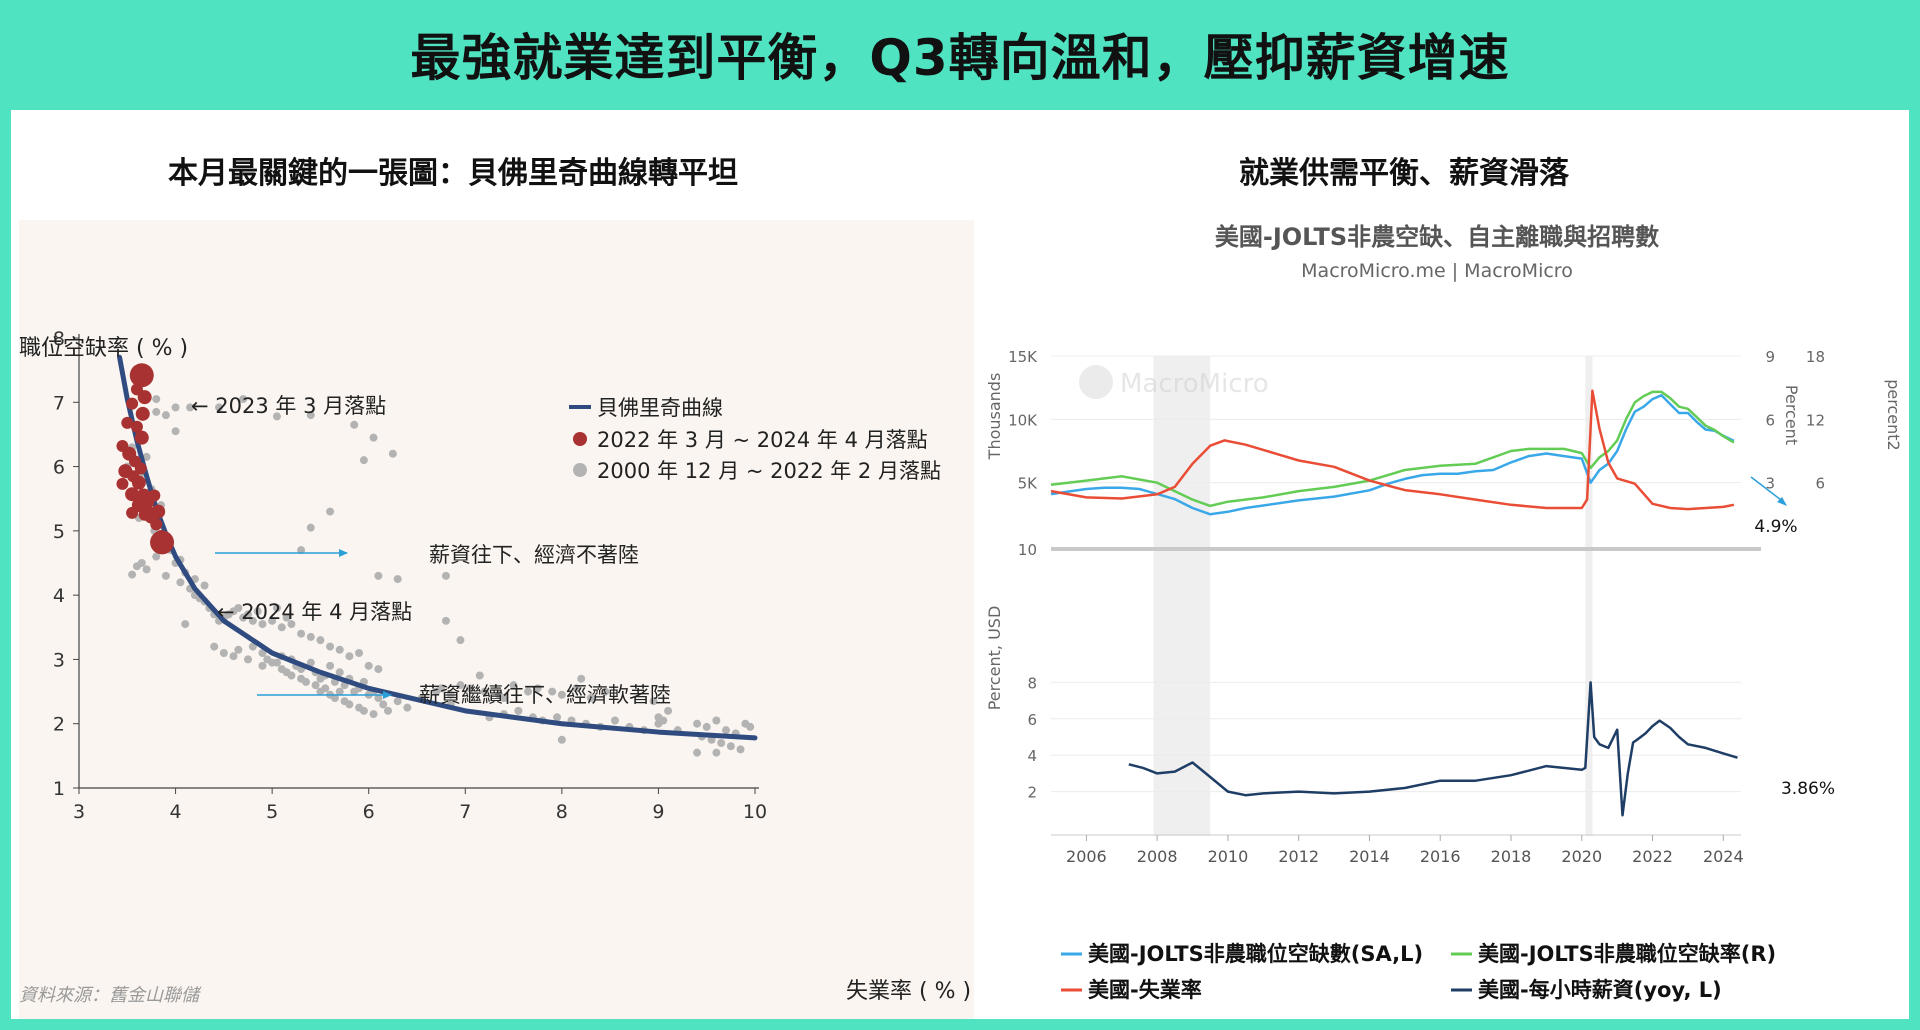 The height and width of the screenshot is (1030, 1920). I want to click on jolts-x-tick-label: 2022, so click(1652, 856).